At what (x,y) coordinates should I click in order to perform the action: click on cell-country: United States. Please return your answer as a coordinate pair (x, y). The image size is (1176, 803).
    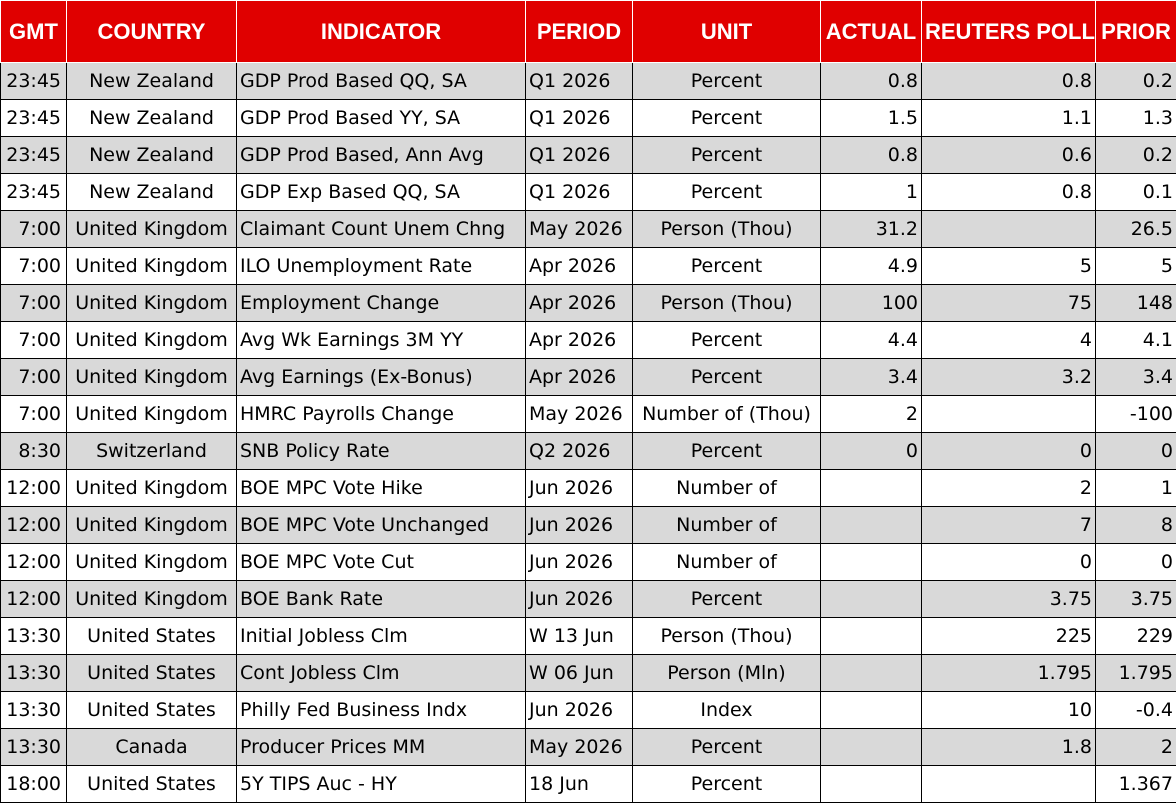
    Looking at the image, I should click on (152, 636).